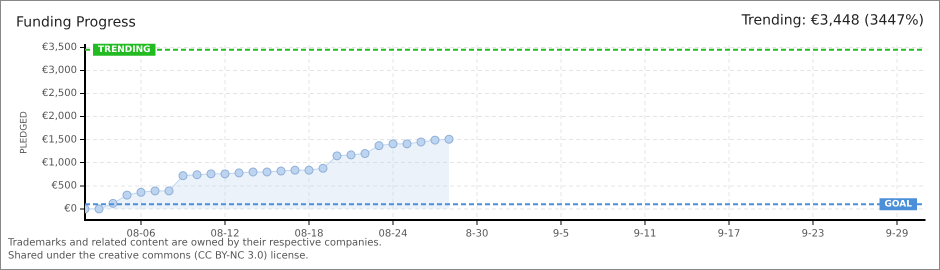 This screenshot has height=270, width=940. What do you see at coordinates (70, 209) in the screenshot?
I see `y-tick-label: €0` at bounding box center [70, 209].